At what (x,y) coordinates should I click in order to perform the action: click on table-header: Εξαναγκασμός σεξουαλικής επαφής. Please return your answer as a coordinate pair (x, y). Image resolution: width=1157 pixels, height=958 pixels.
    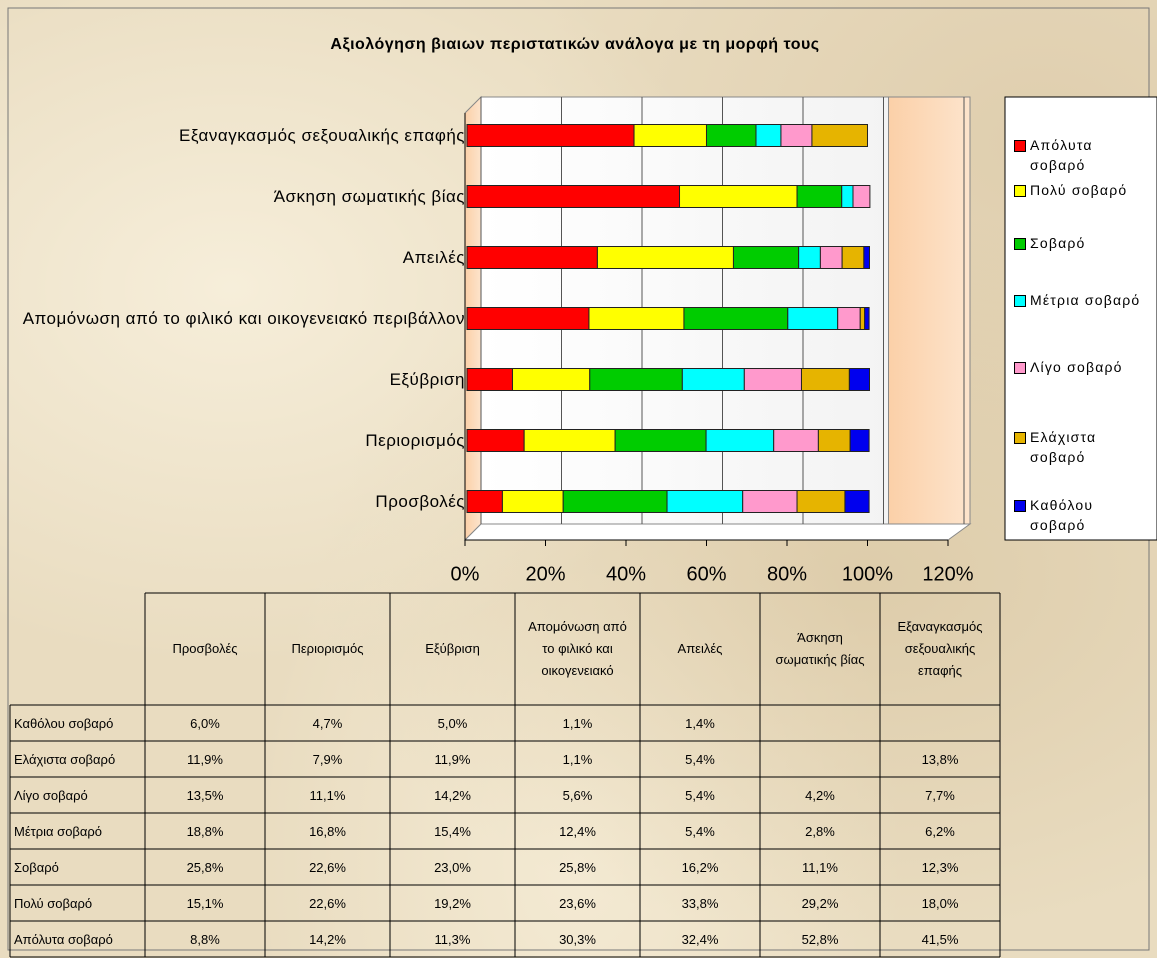
    Looking at the image, I should click on (940, 648).